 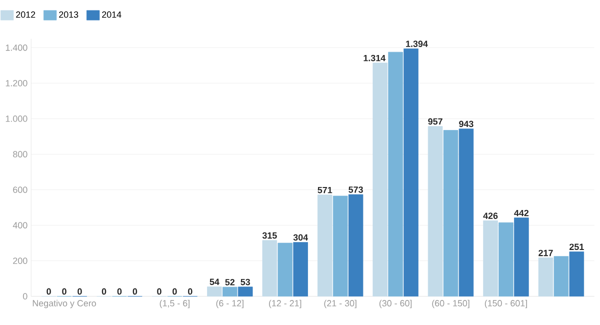 I want to click on data-label: 304, so click(x=300, y=237).